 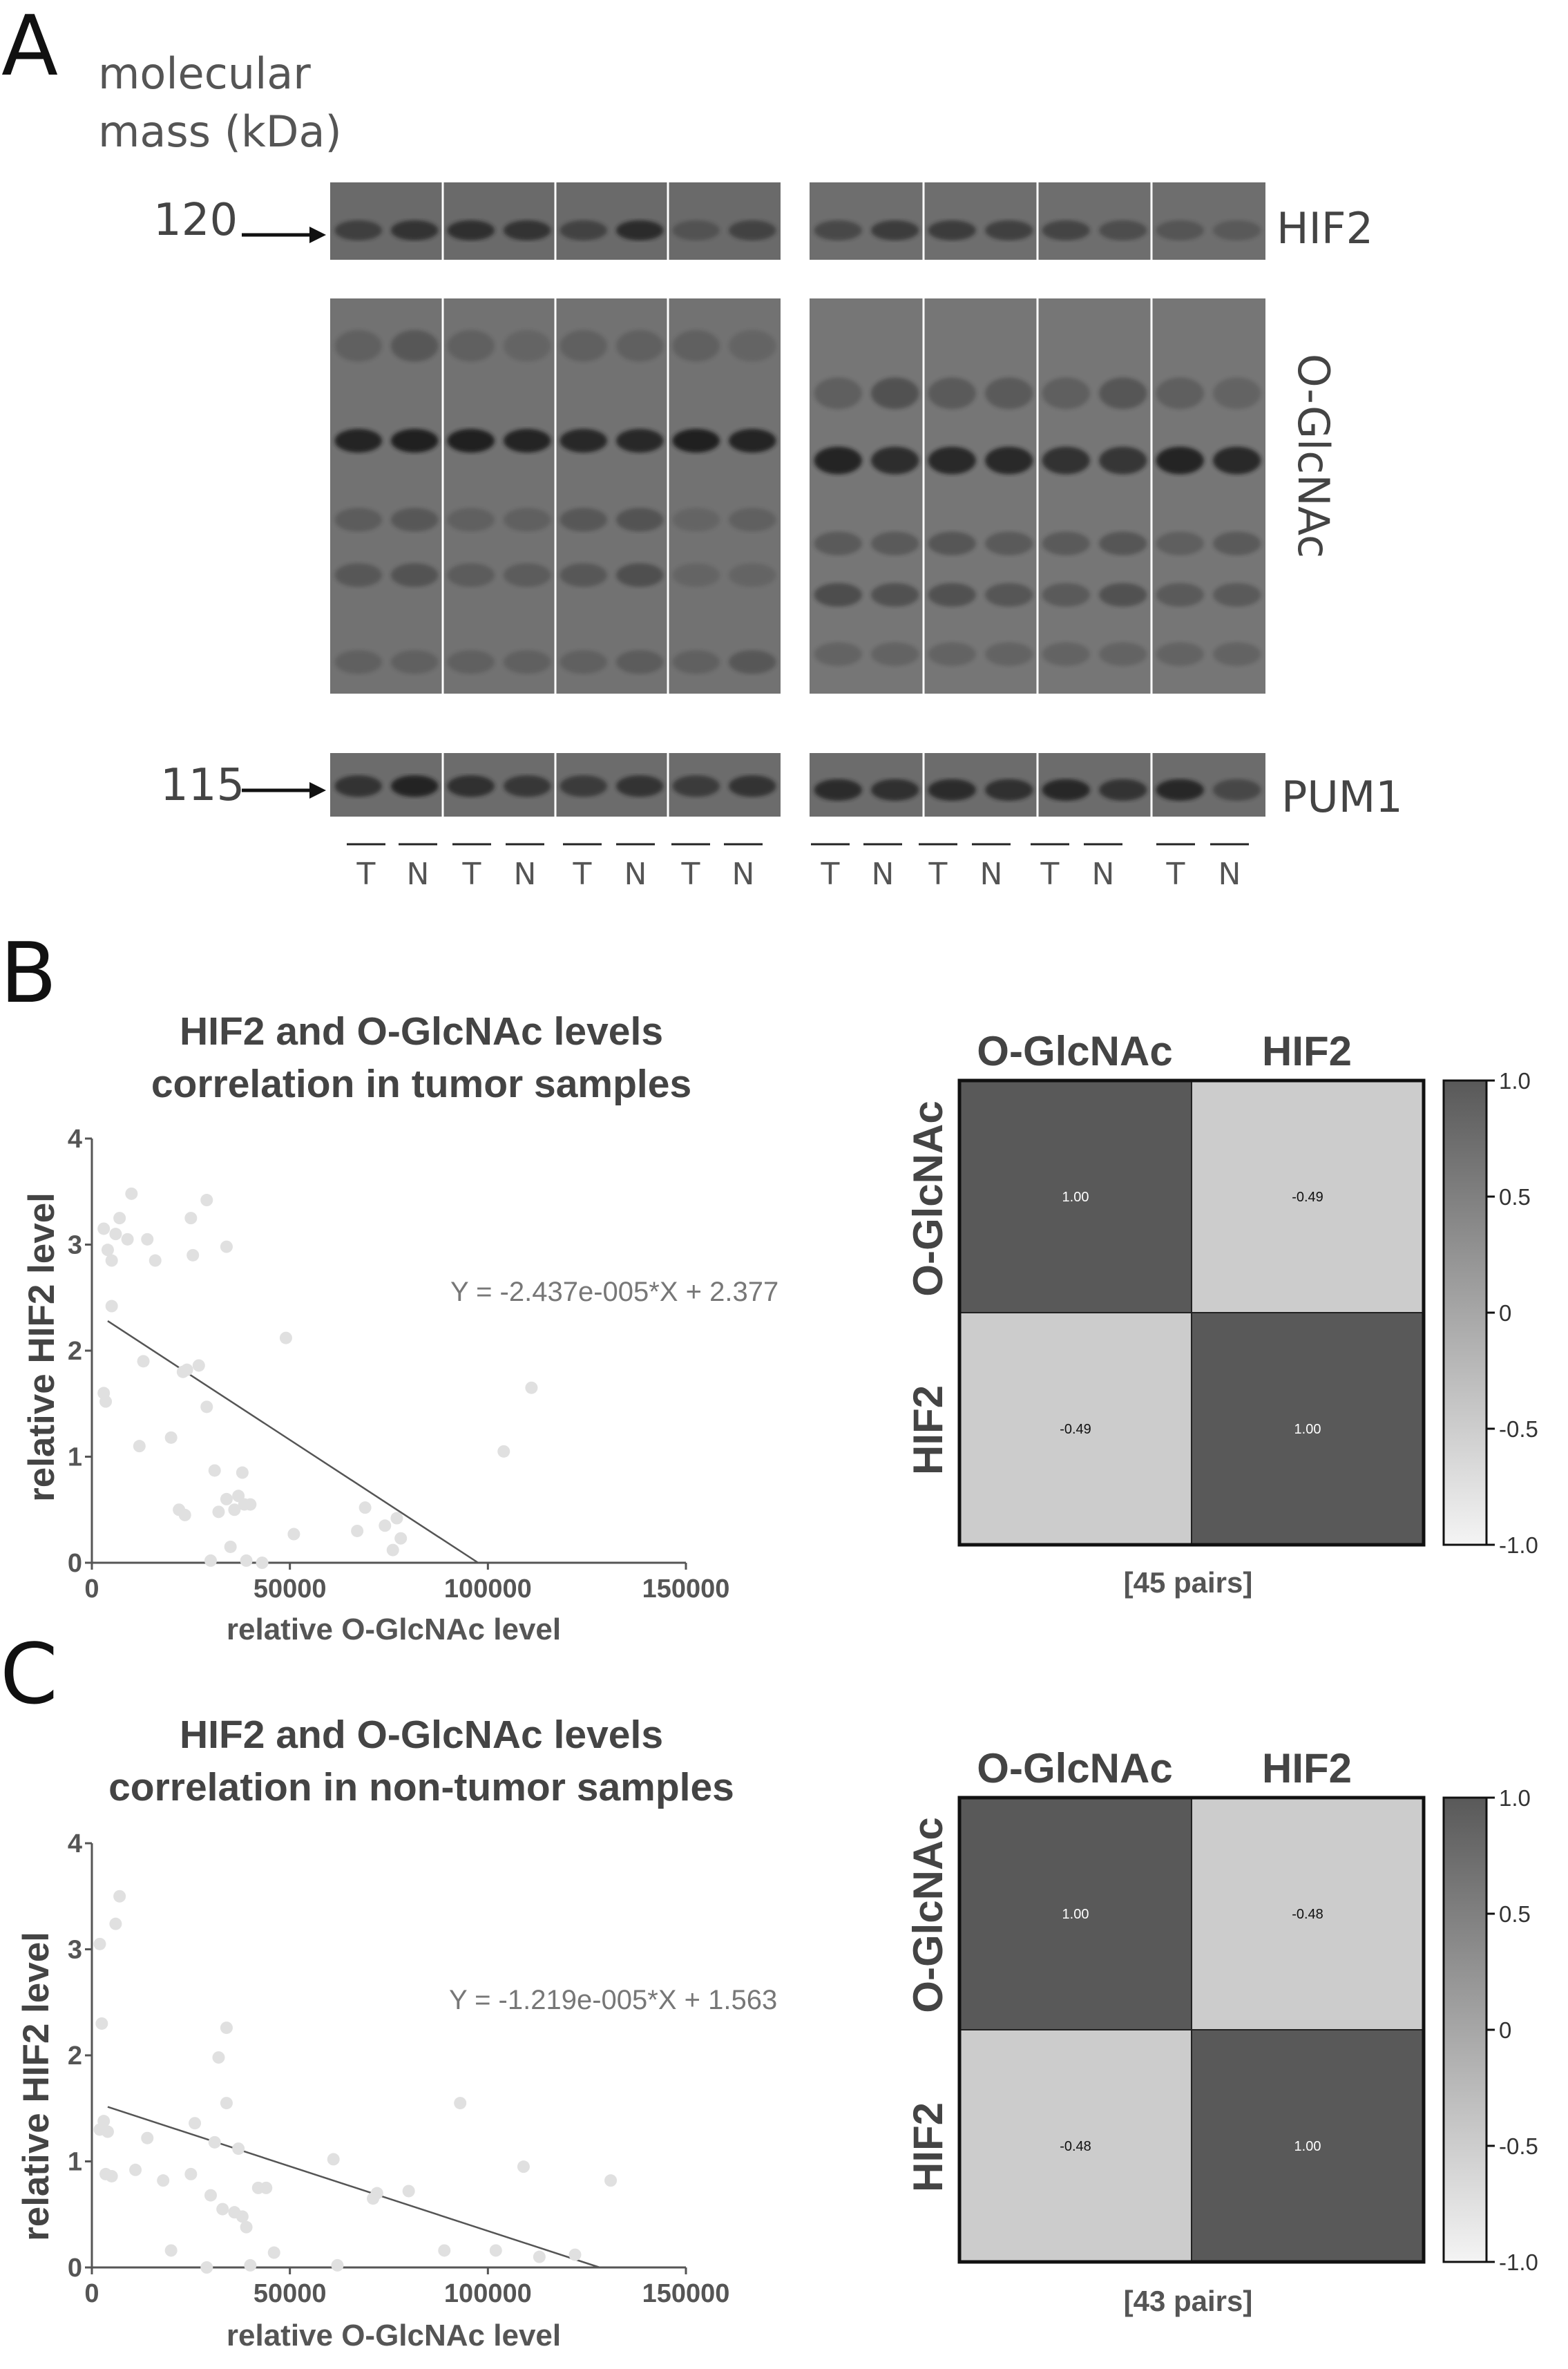 What do you see at coordinates (195, 220) in the screenshot?
I see `marker-120-label: 120` at bounding box center [195, 220].